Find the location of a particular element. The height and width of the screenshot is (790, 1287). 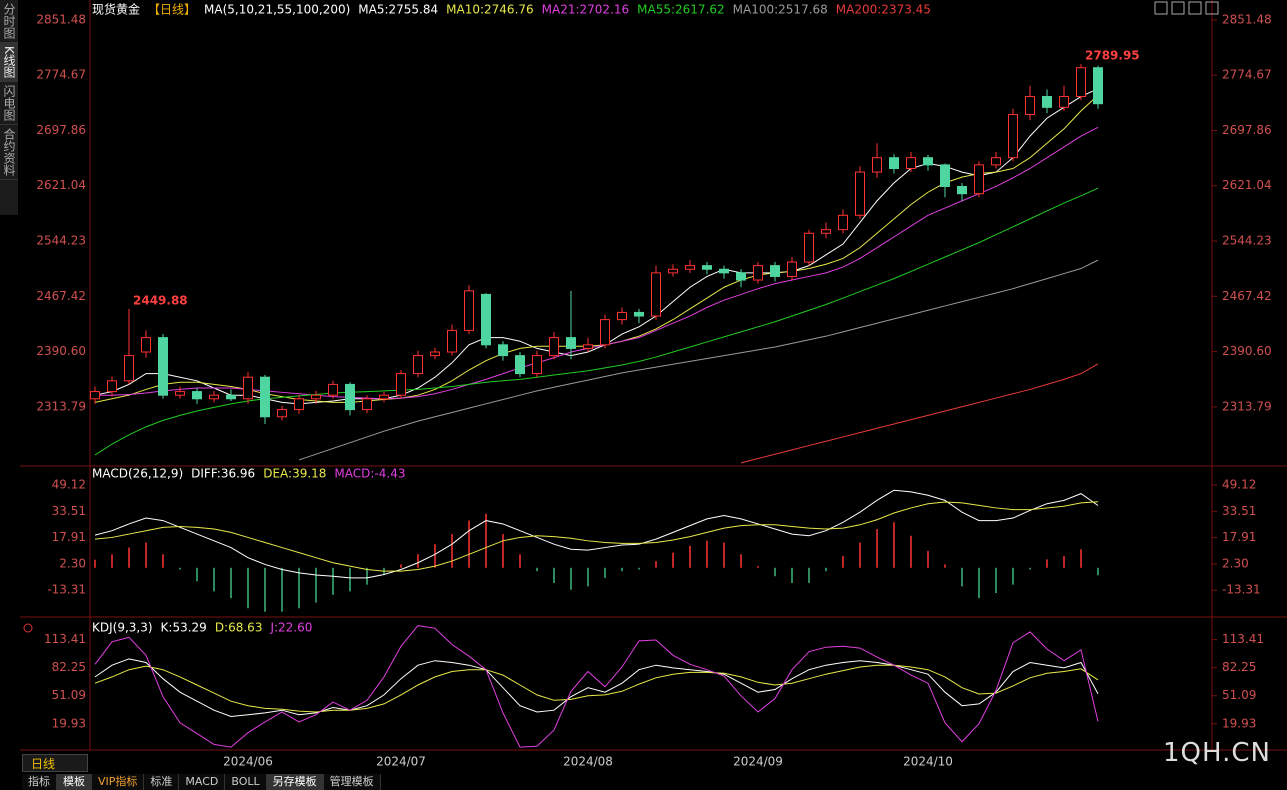

period: 日线 is located at coordinates (55, 763).